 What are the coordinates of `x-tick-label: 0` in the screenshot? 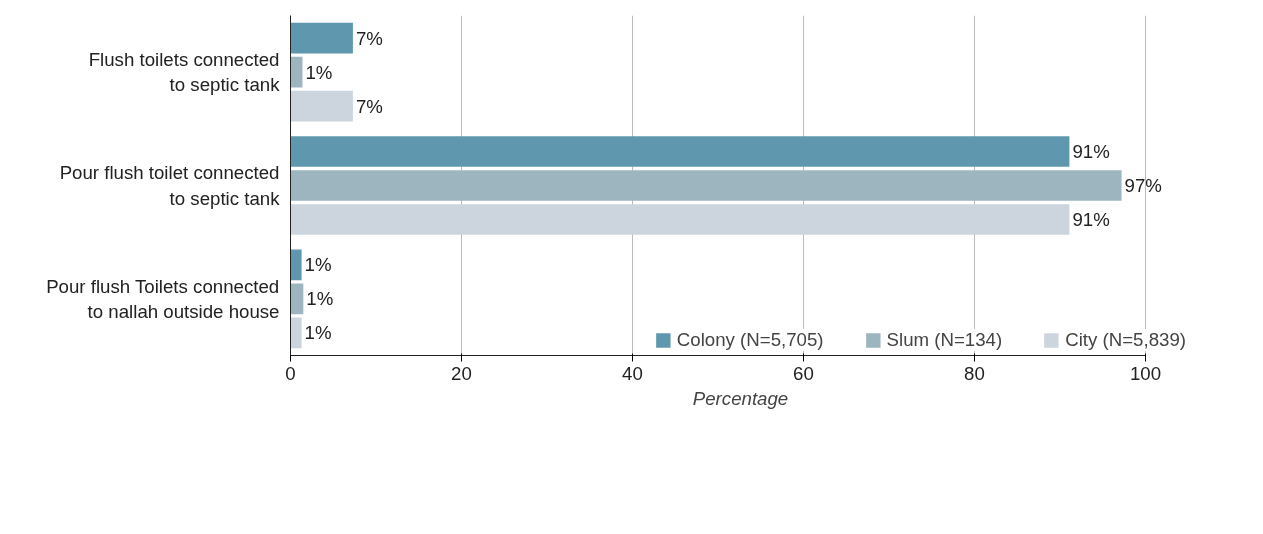 It's located at (290, 373).